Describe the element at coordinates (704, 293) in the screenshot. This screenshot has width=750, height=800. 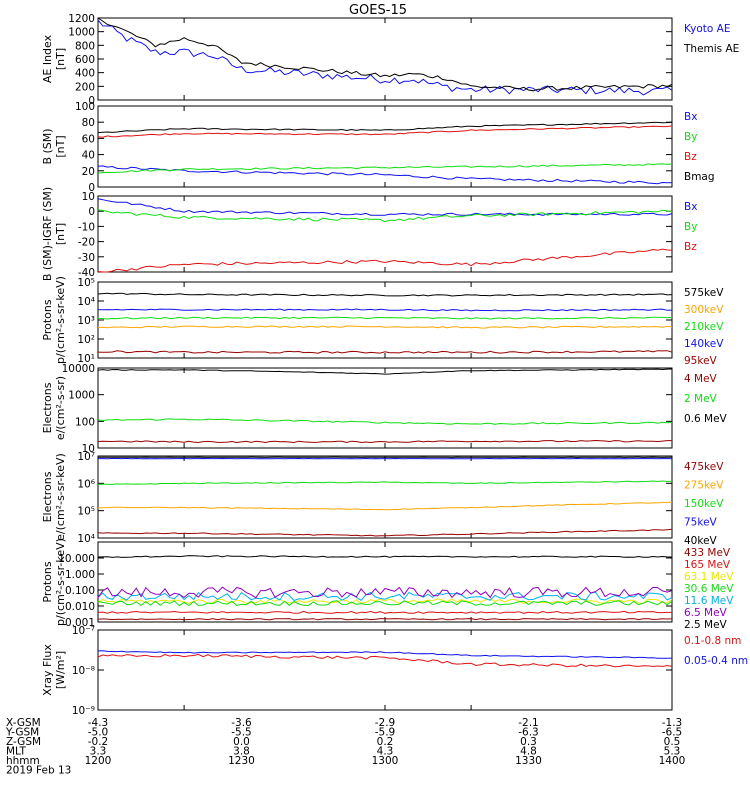
I see `legend-entry: 575keV` at that location.